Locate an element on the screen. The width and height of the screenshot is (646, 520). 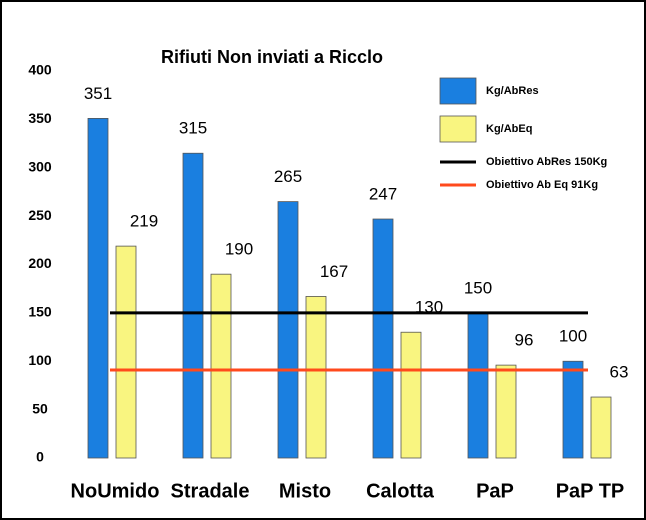
x-tick-label: PaP TP is located at coordinates (590, 491).